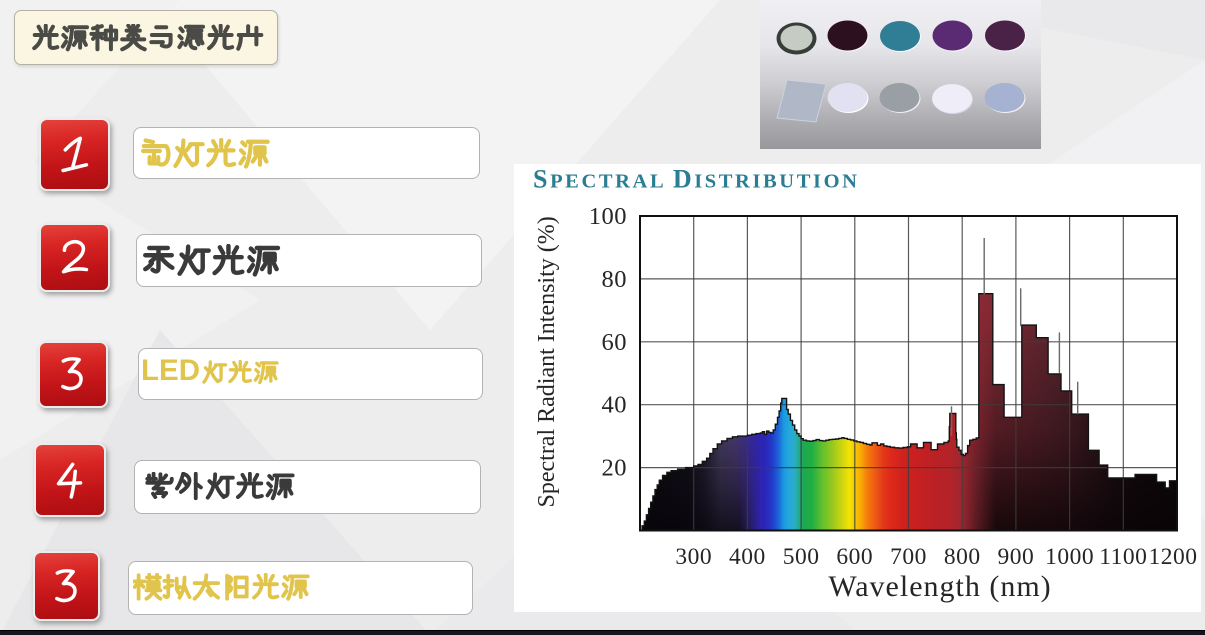 Image resolution: width=1205 pixels, height=635 pixels. Describe the element at coordinates (615, 404) in the screenshot. I see `svg-text: 40` at that location.